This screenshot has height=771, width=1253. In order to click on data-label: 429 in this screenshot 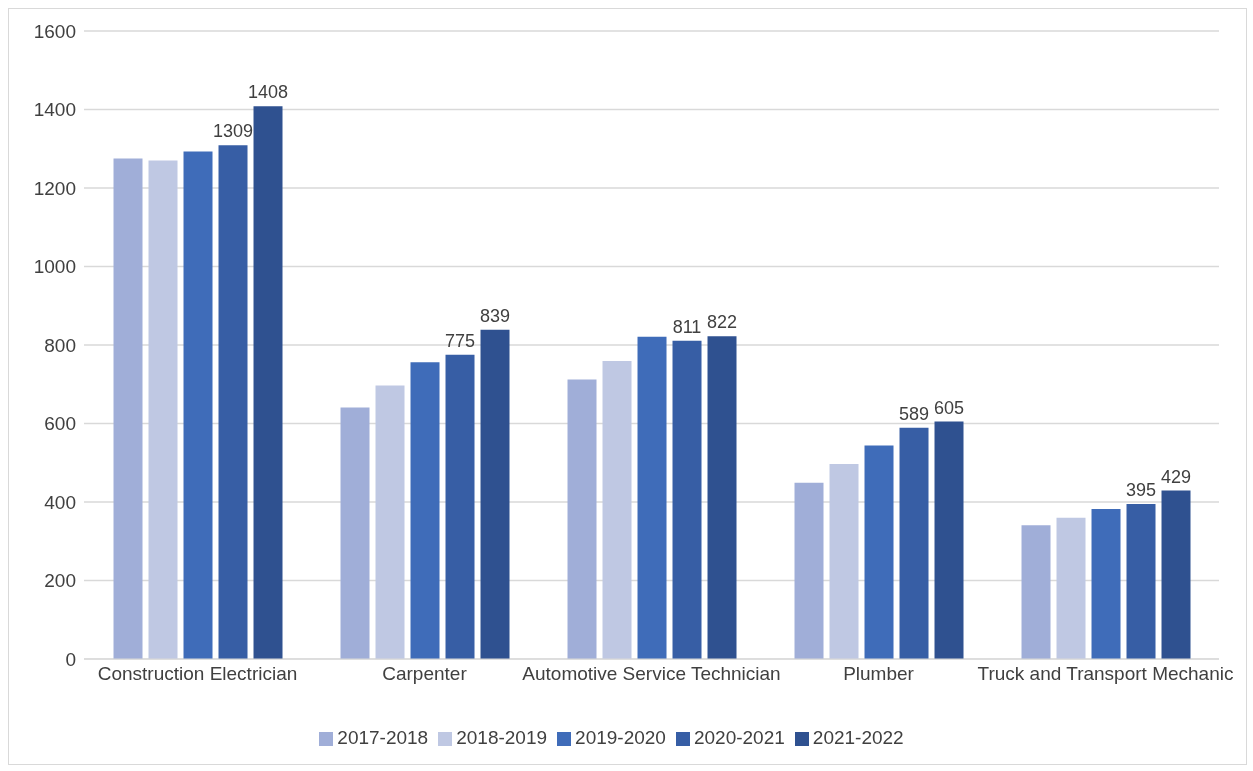, I will do `click(1176, 476)`.